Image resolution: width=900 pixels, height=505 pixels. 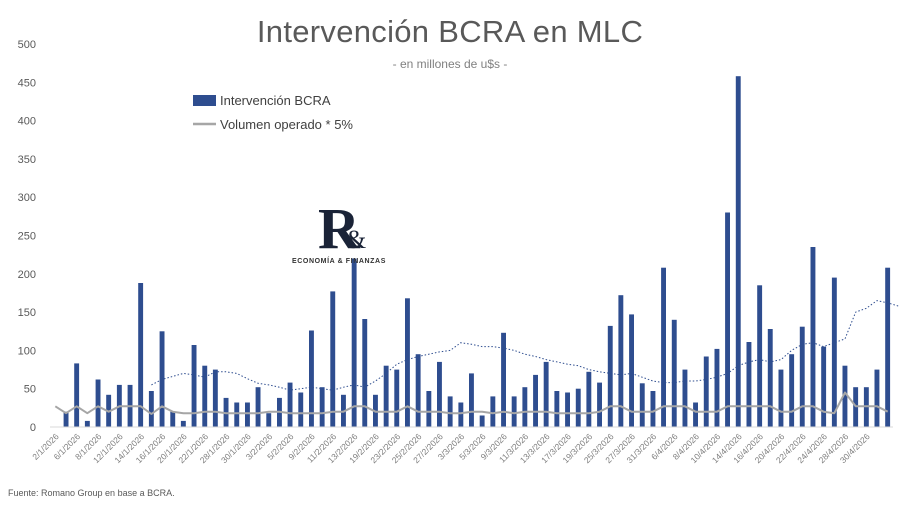 I want to click on y-tick-label: 50, so click(x=30, y=390).